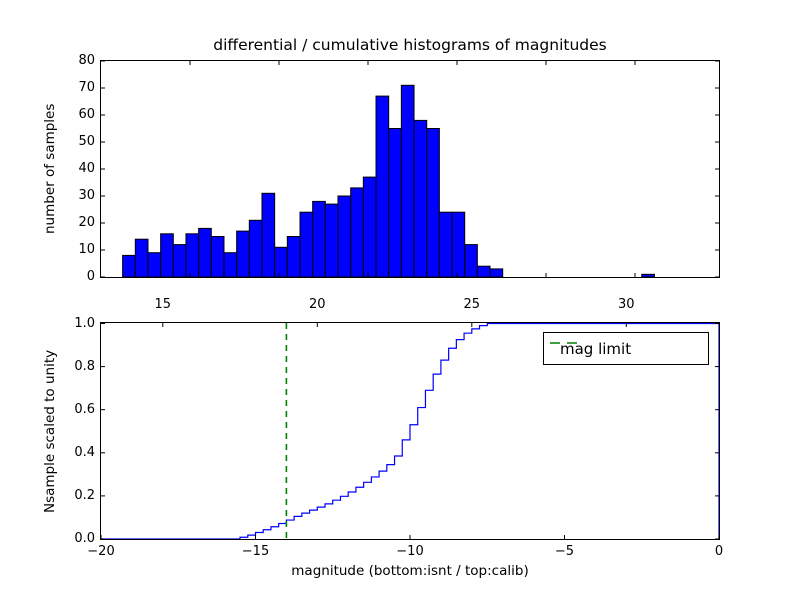  I want to click on bottom-y-tick-label: 0.2, so click(84, 495).